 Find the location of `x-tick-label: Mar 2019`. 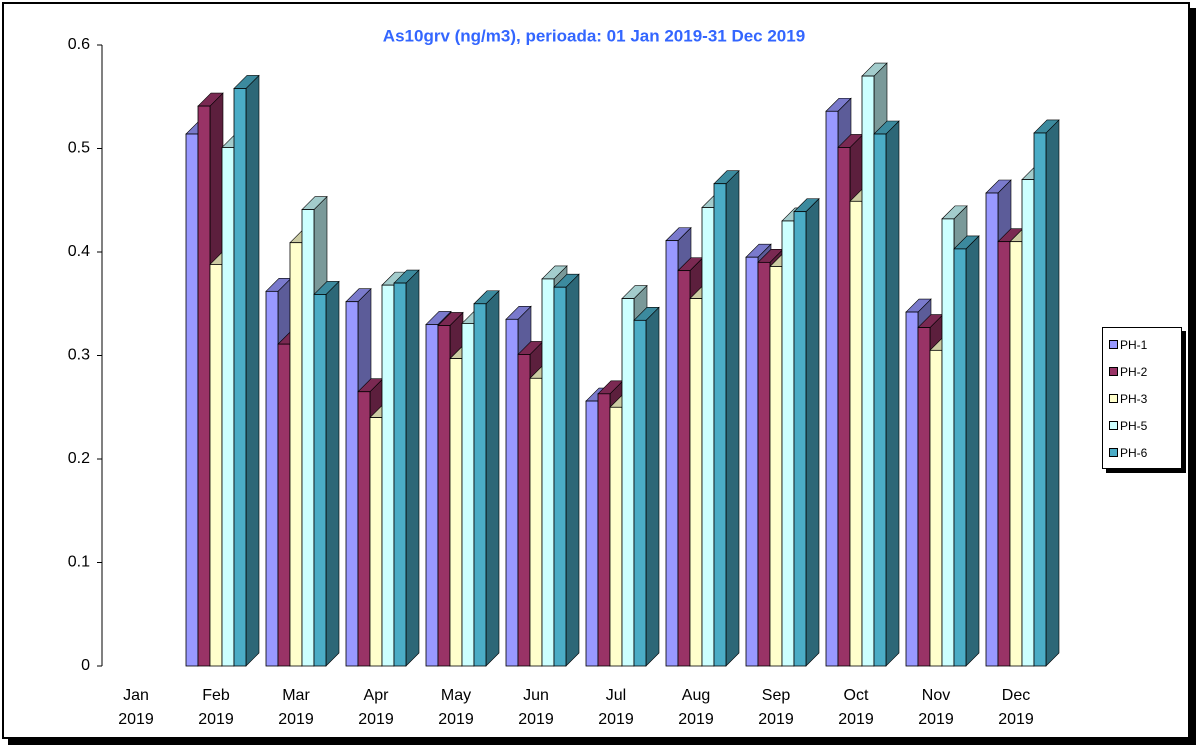

x-tick-label: Mar 2019 is located at coordinates (296, 707).